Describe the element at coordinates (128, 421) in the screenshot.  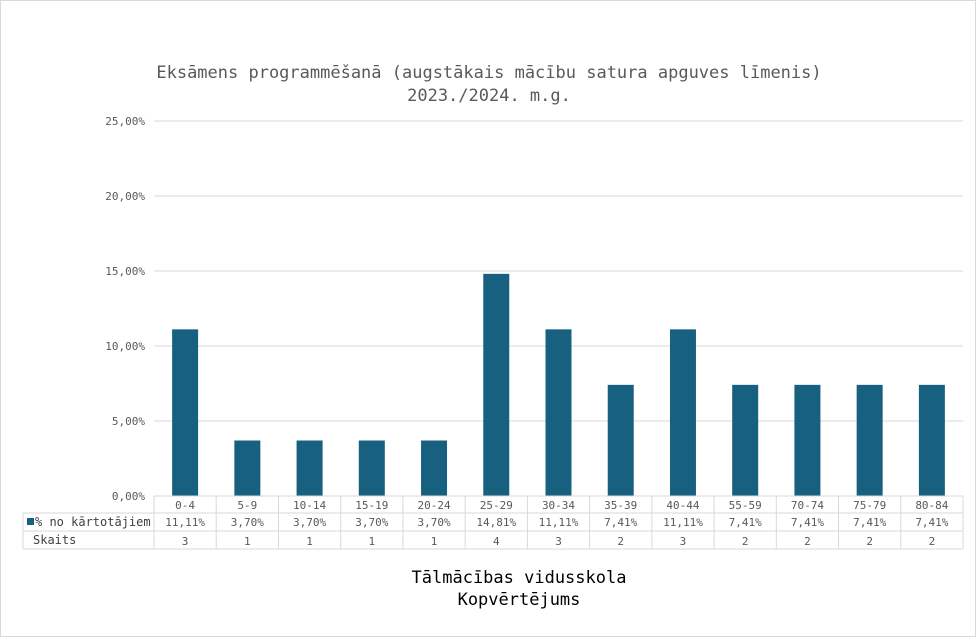
I see `y-tick-label: 5,00%` at that location.